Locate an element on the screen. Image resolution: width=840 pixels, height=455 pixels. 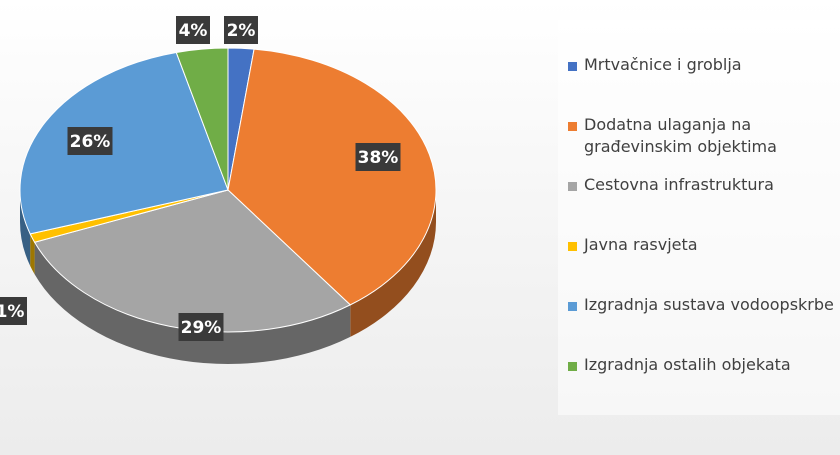
data-label-text: 29% is located at coordinates (201, 328).